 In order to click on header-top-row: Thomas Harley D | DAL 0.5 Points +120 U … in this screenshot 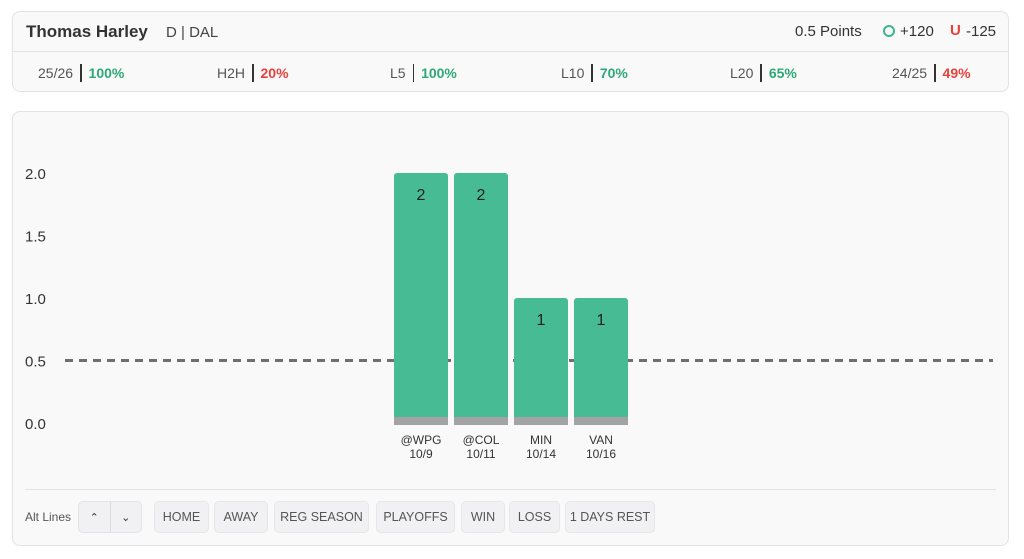, I will do `click(510, 32)`.